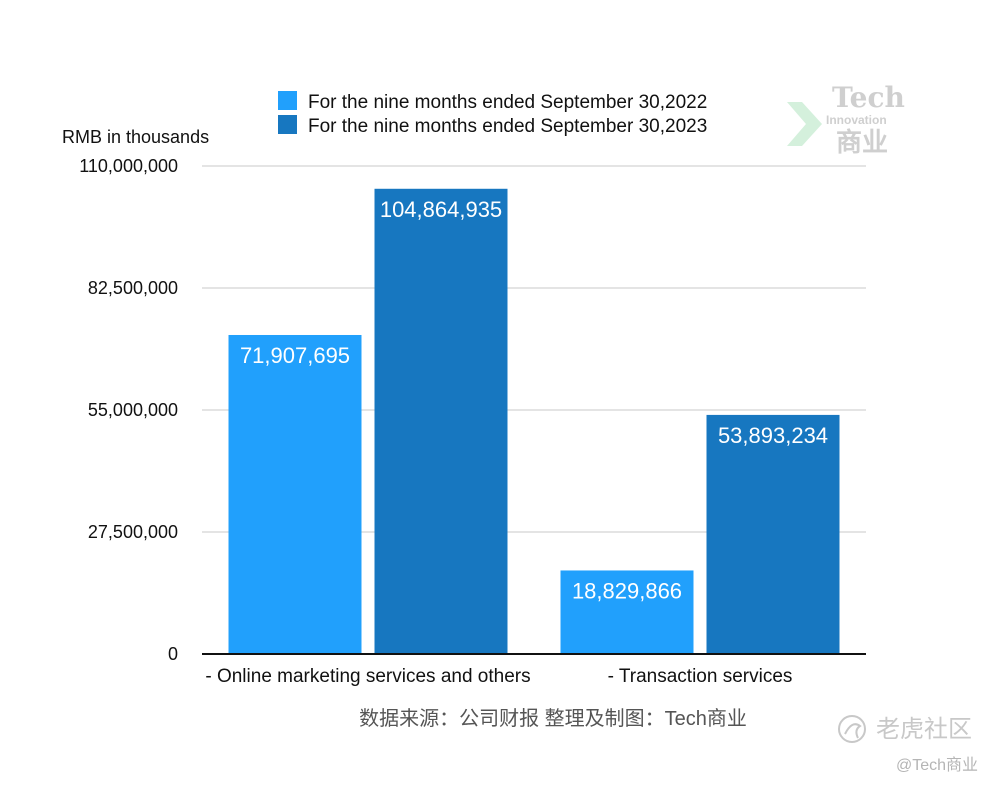 This screenshot has width=996, height=786. What do you see at coordinates (287, 124) in the screenshot?
I see `legend-swatch-2023` at bounding box center [287, 124].